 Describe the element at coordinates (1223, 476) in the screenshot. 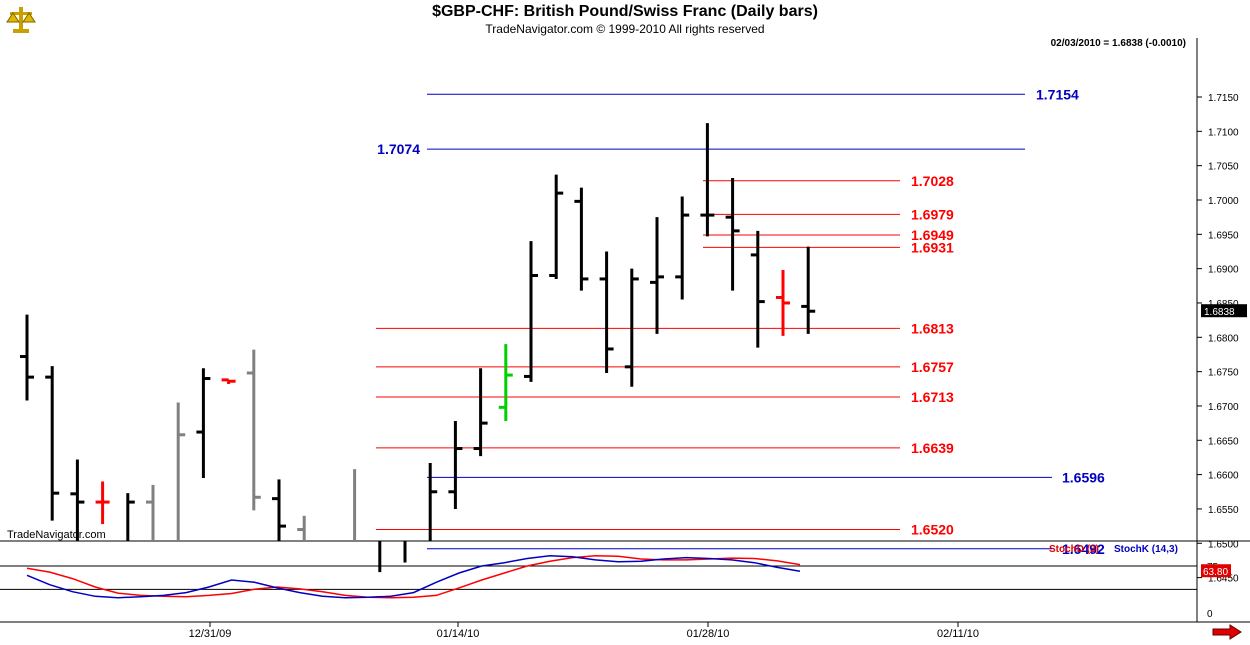

I see `y-tick-label: 1.6600` at that location.